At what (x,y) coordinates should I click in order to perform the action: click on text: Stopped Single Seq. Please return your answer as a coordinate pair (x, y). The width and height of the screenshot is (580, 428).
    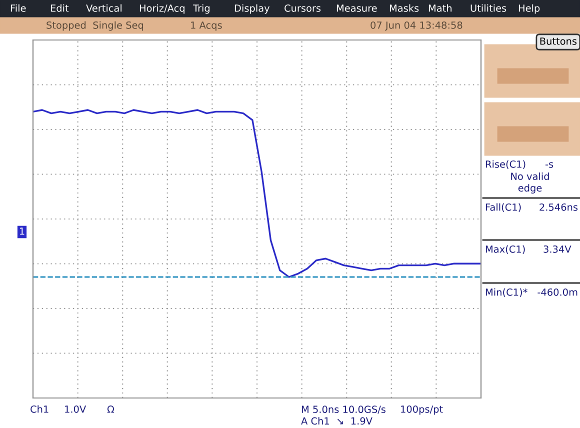
    Looking at the image, I should click on (95, 26).